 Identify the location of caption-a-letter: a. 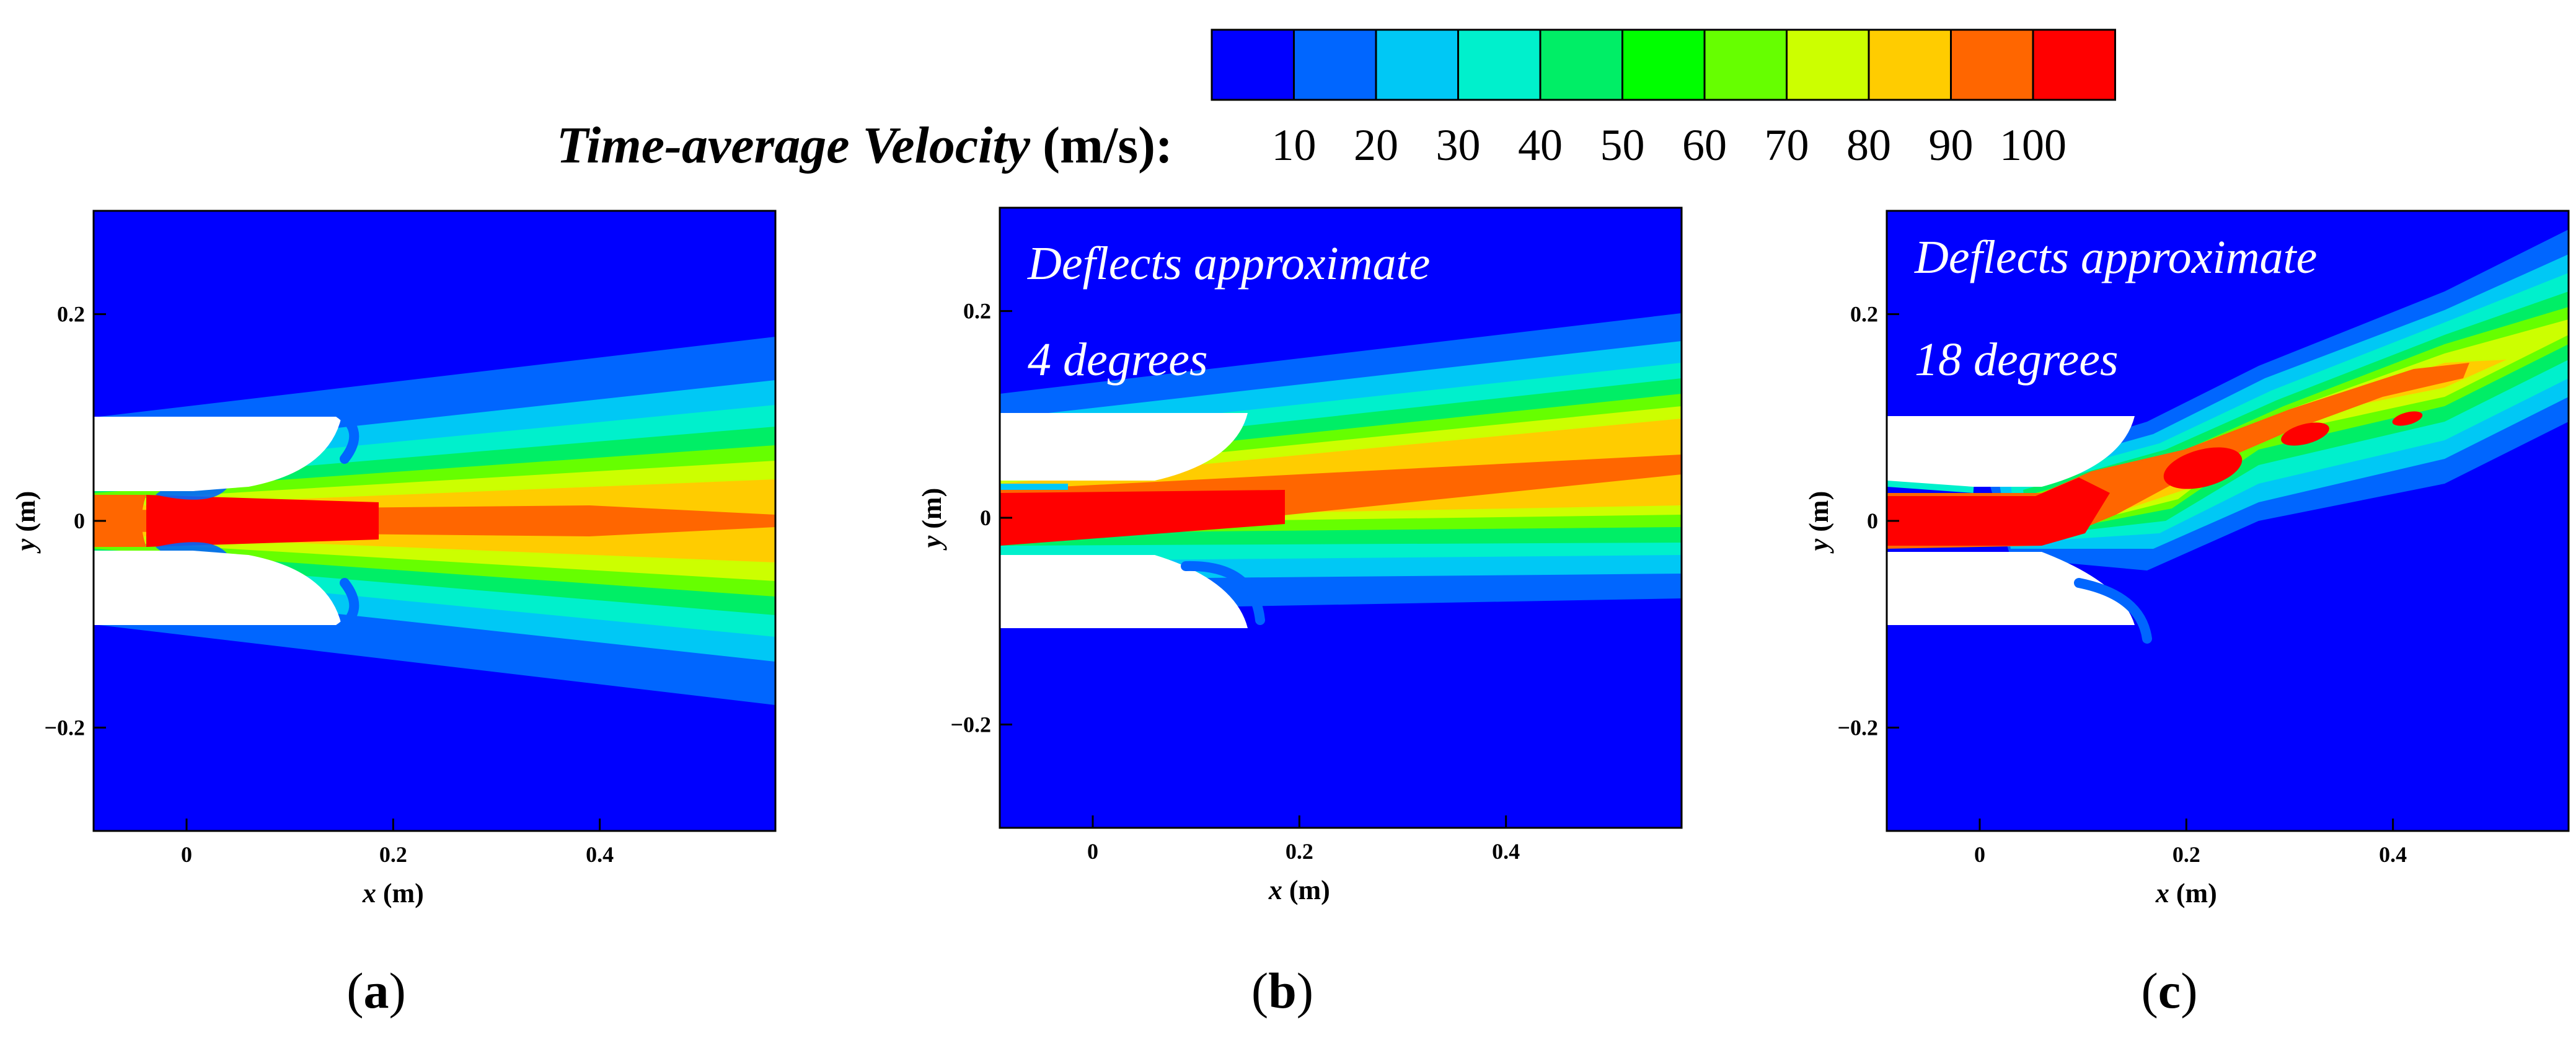
(376, 990).